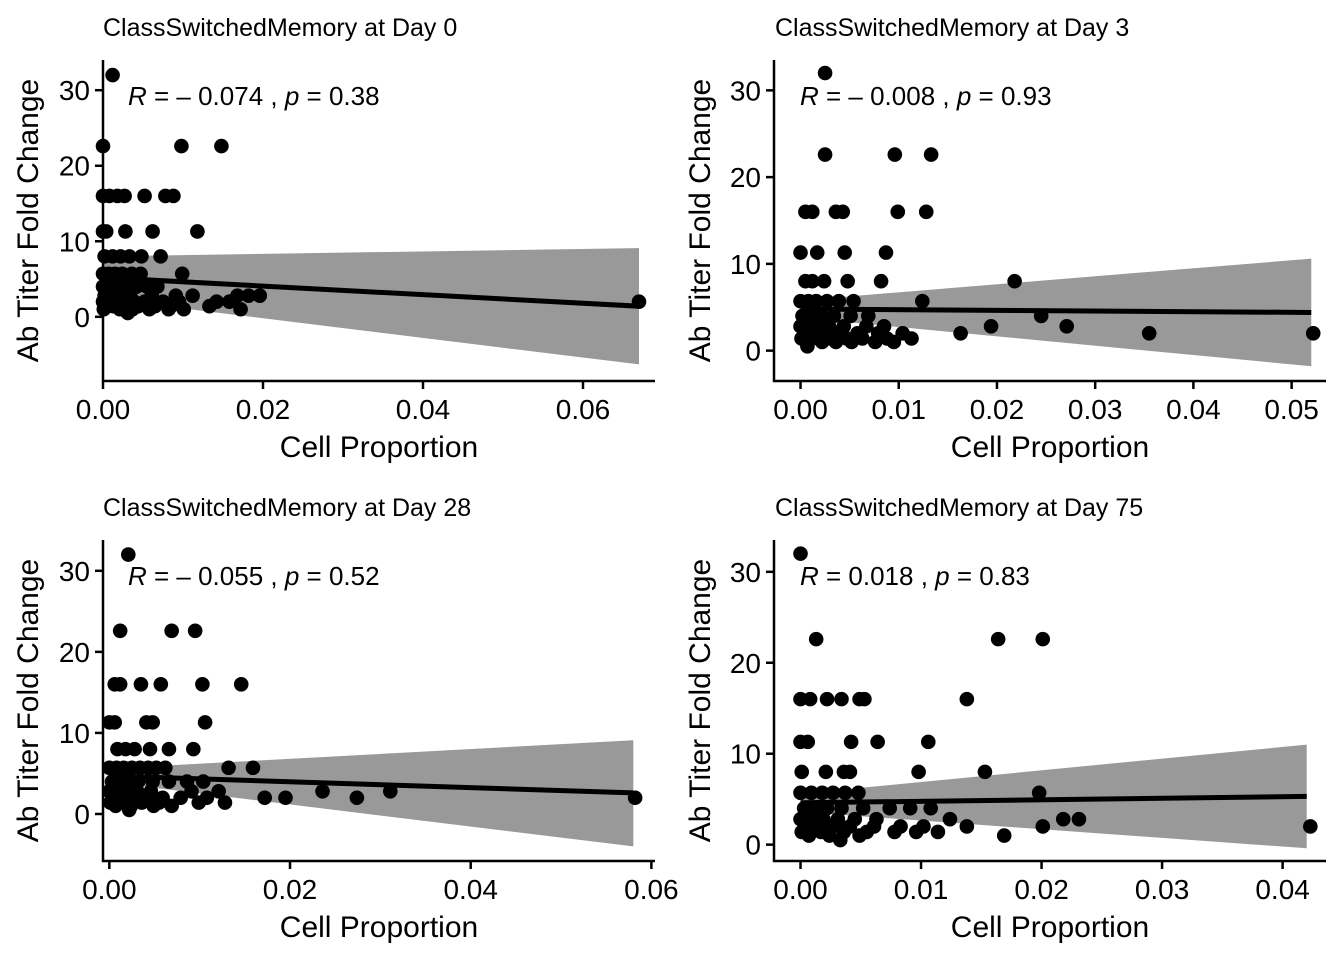  Describe the element at coordinates (209, 576) in the screenshot. I see `stat-part: = – 0.055` at that location.